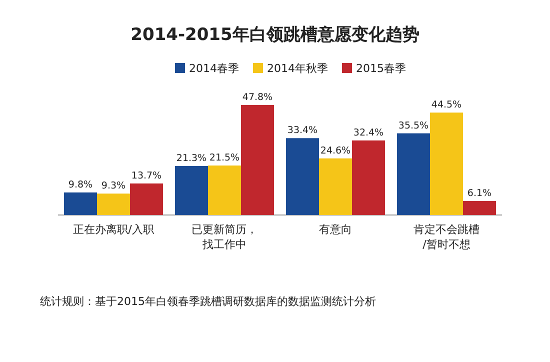  Describe the element at coordinates (381, 68) in the screenshot. I see `legend-label: 2015春季` at that location.